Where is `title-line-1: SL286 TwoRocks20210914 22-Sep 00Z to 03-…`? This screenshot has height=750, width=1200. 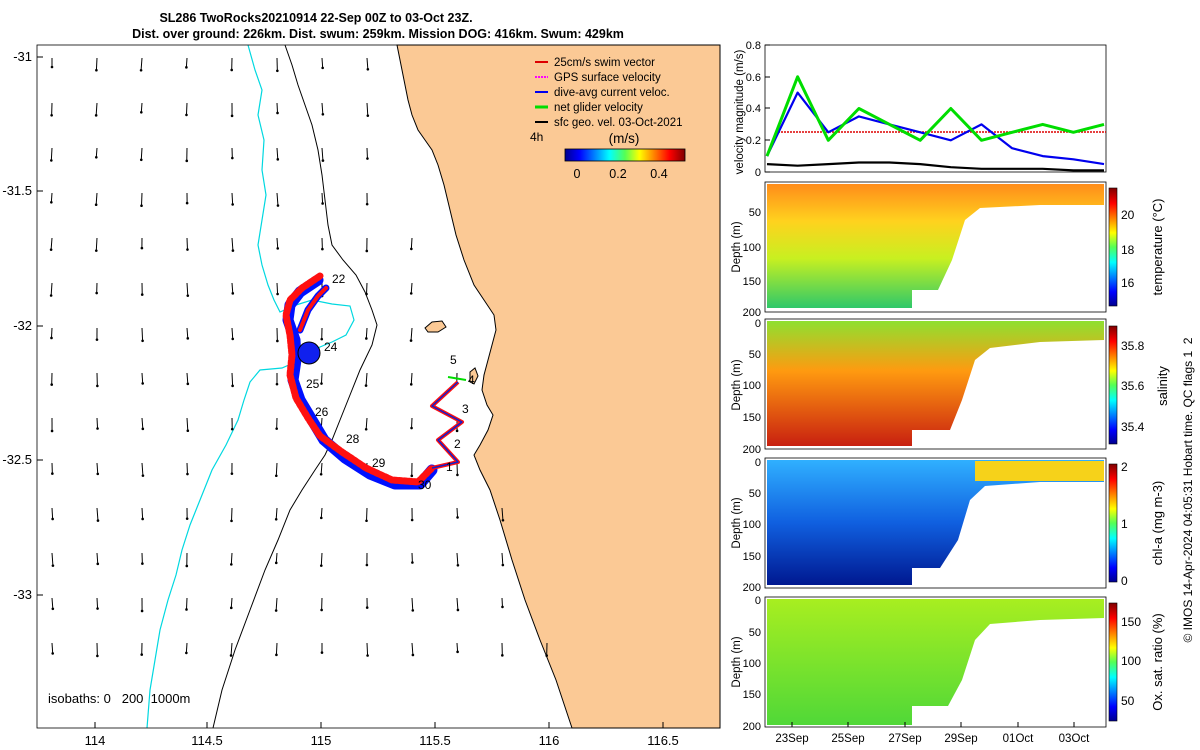 title-line-1: SL286 TwoRocks20210914 22-Sep 00Z to 03-… is located at coordinates (315, 18).